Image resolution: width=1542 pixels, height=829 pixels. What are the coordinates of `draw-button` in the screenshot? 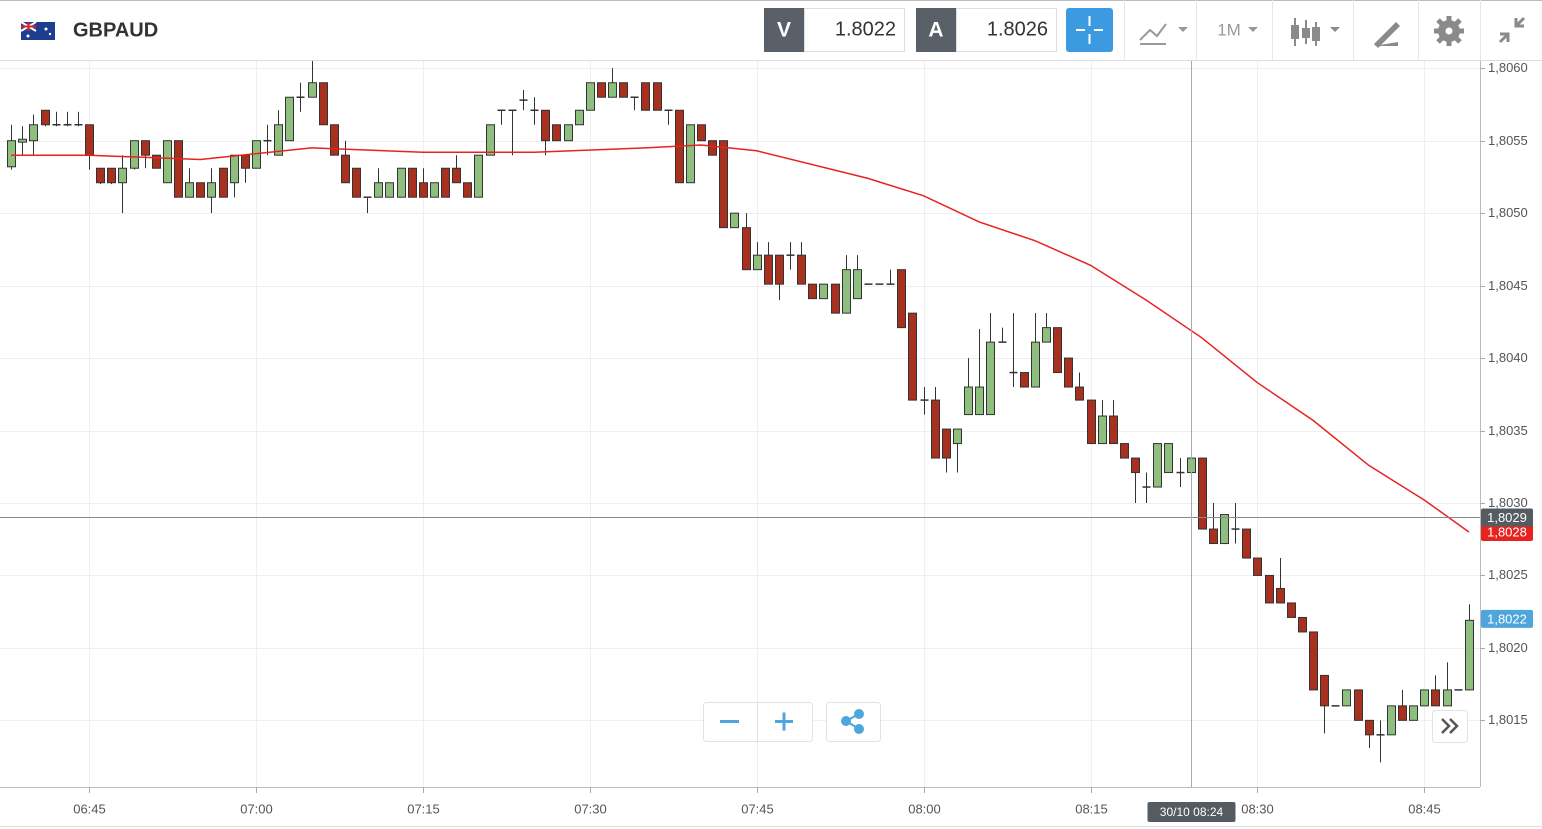 It's located at (1387, 35).